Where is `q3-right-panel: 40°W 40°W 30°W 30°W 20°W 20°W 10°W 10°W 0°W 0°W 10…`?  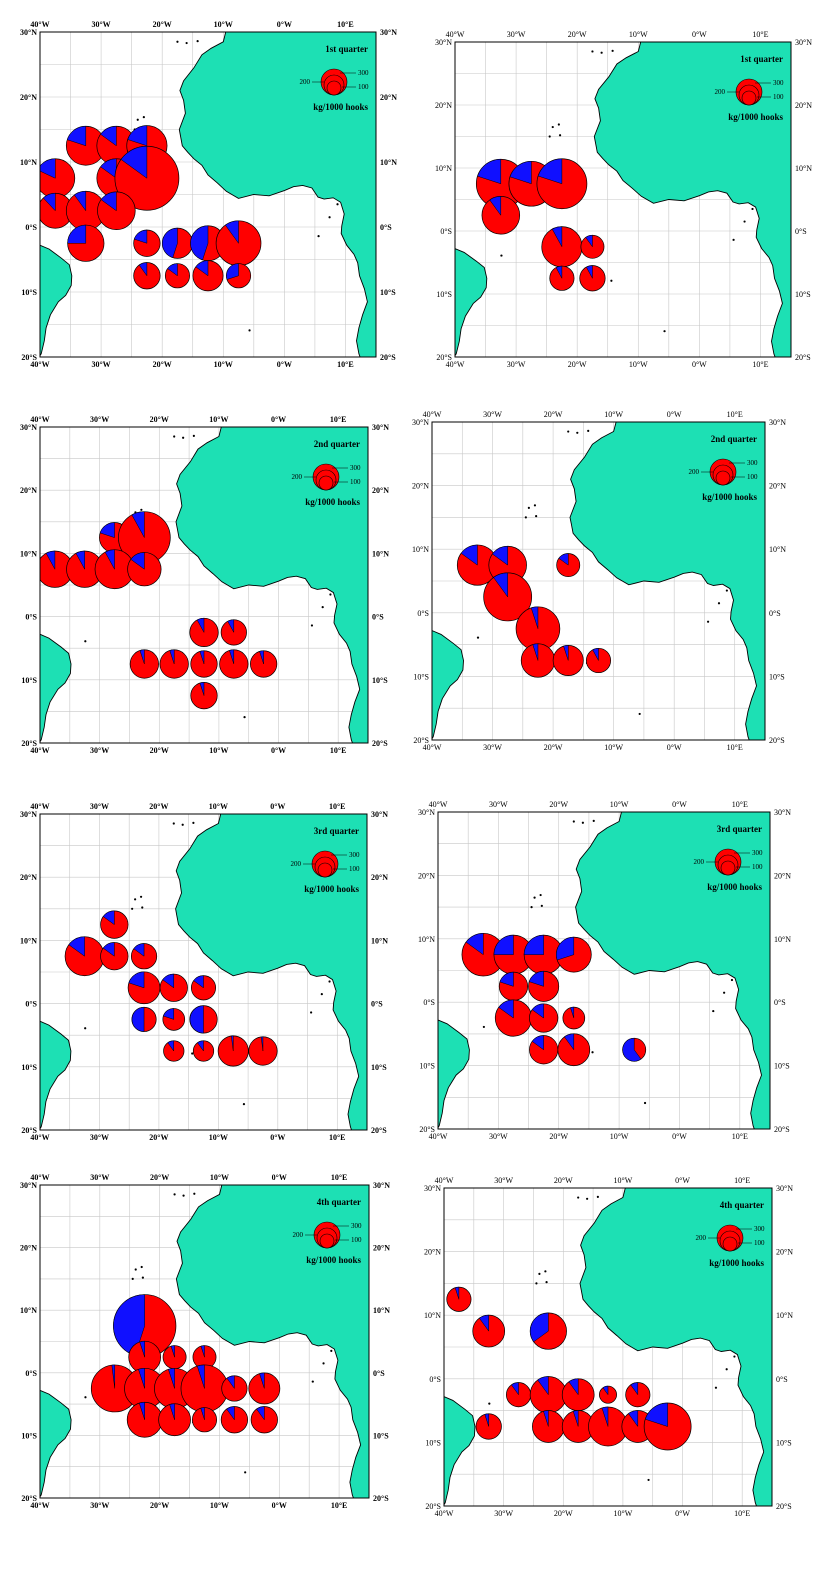 q3-right-panel: 40°W 40°W 30°W 30°W 20°W 20°W 10°W 10°W 0°W 0°W 10… is located at coordinates (604, 970).